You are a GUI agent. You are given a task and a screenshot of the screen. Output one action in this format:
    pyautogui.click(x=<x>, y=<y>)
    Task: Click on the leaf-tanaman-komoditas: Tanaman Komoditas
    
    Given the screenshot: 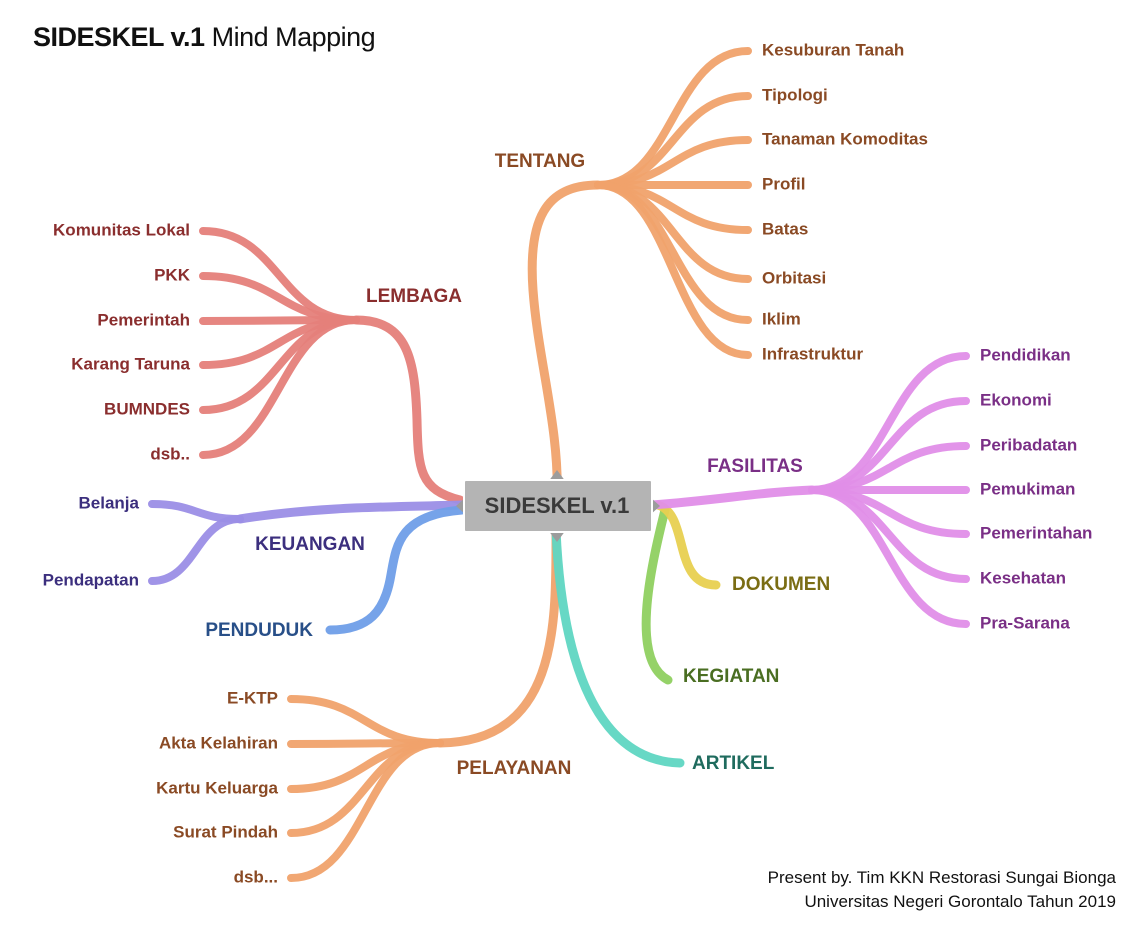 What is the action you would take?
    pyautogui.click(x=845, y=138)
    